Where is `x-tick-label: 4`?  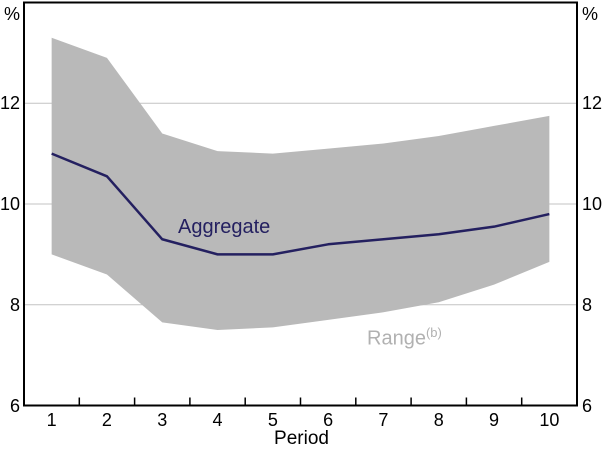 x-tick-label: 4 is located at coordinates (217, 420).